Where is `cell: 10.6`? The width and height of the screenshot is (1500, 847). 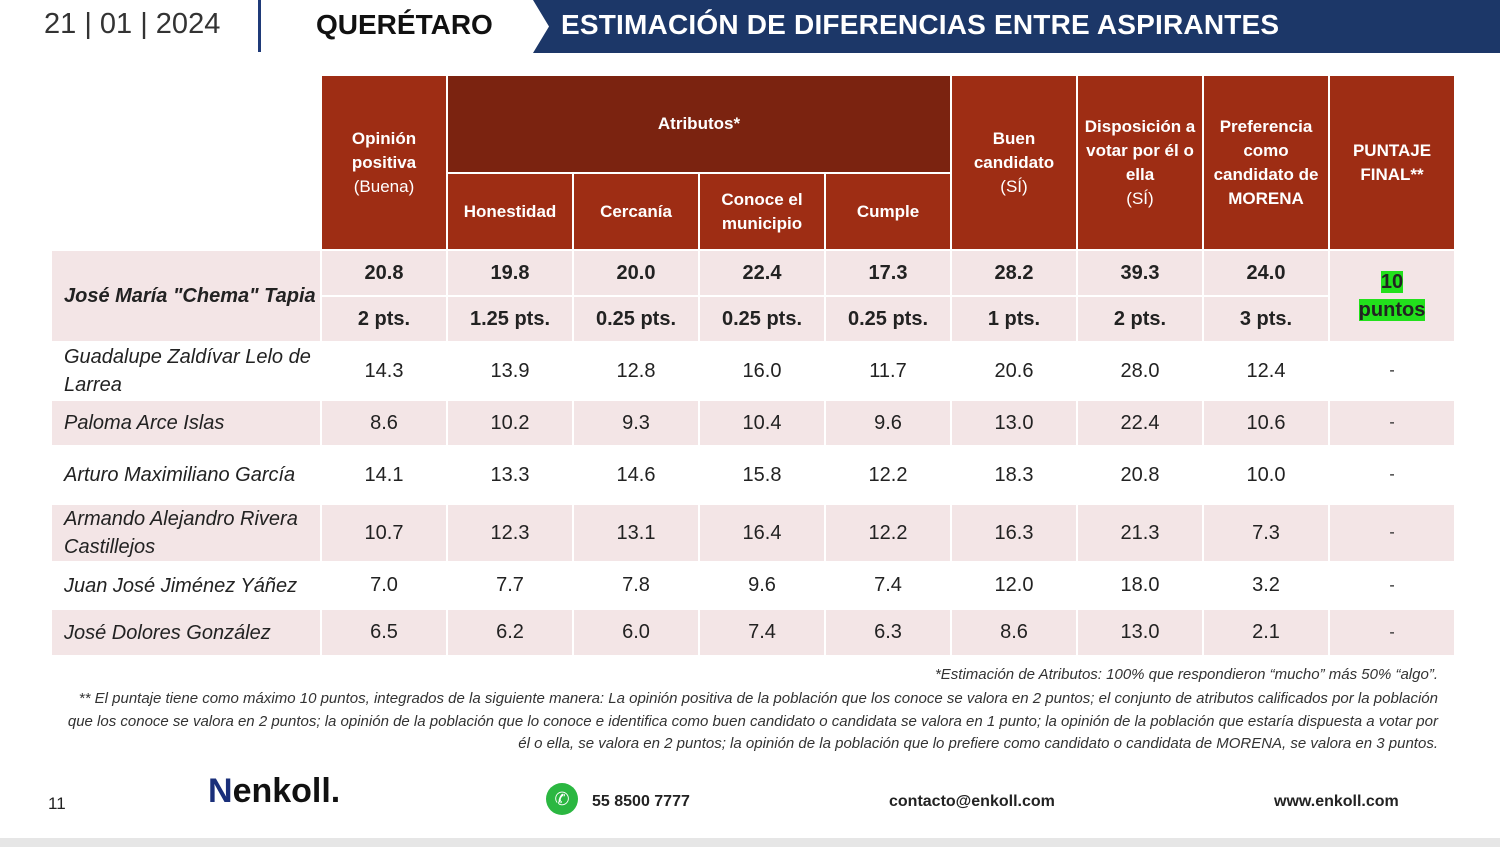
cell: 10.6 is located at coordinates (1266, 423).